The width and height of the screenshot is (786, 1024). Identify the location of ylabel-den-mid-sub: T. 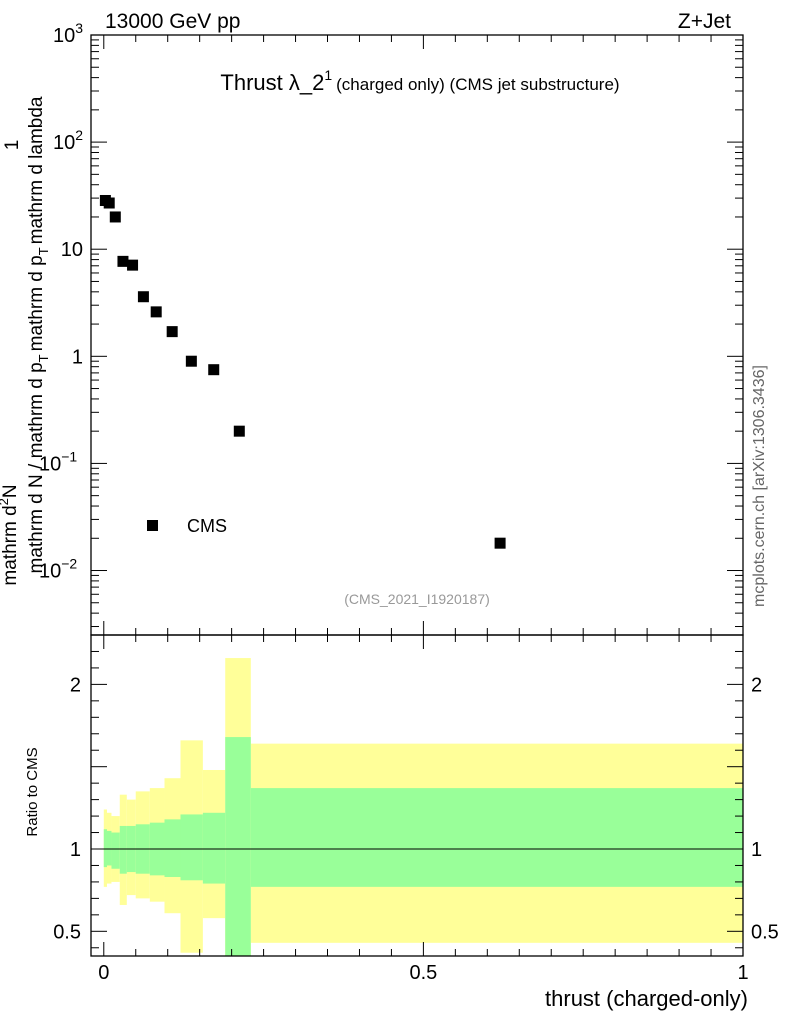
(43, 251).